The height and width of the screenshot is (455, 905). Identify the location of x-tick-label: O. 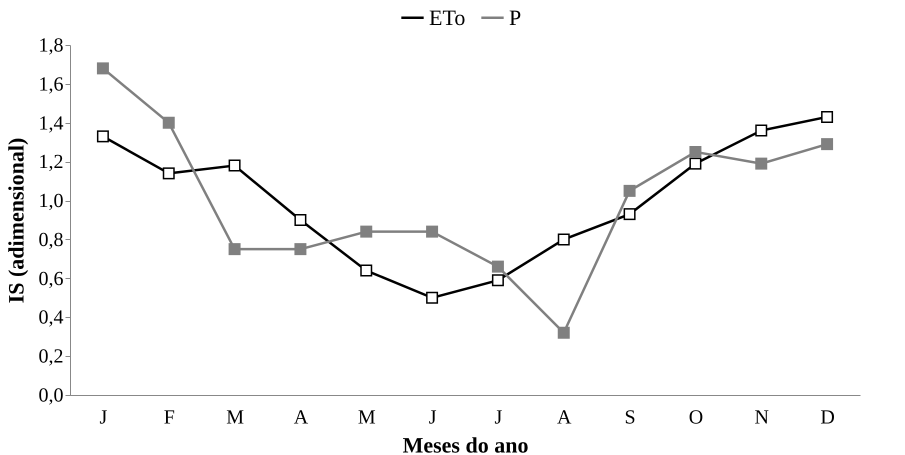
(696, 417).